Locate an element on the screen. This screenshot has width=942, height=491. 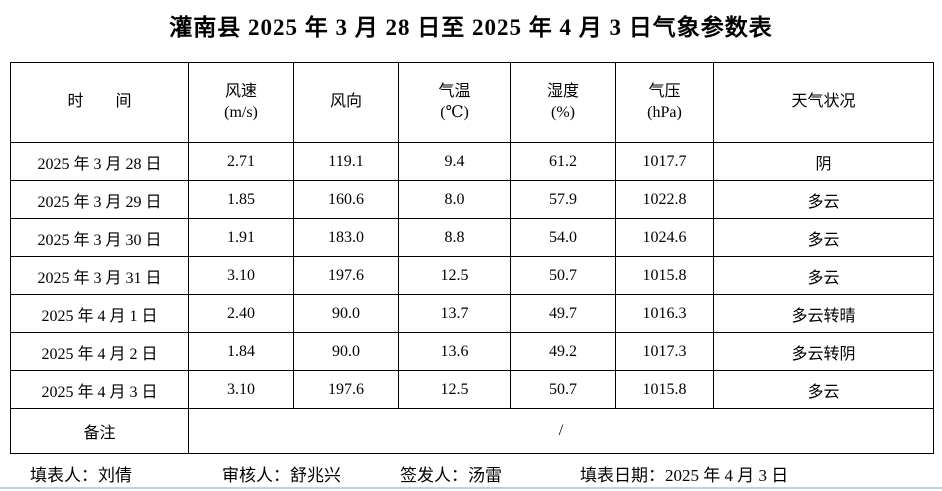
cell-humidity: 61.2 is located at coordinates (563, 161).